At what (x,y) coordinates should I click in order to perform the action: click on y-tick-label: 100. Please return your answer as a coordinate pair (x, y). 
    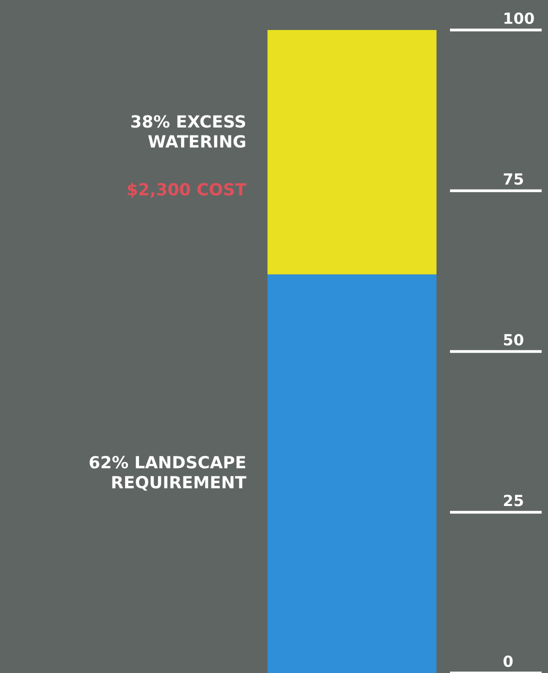
    Looking at the image, I should click on (519, 18).